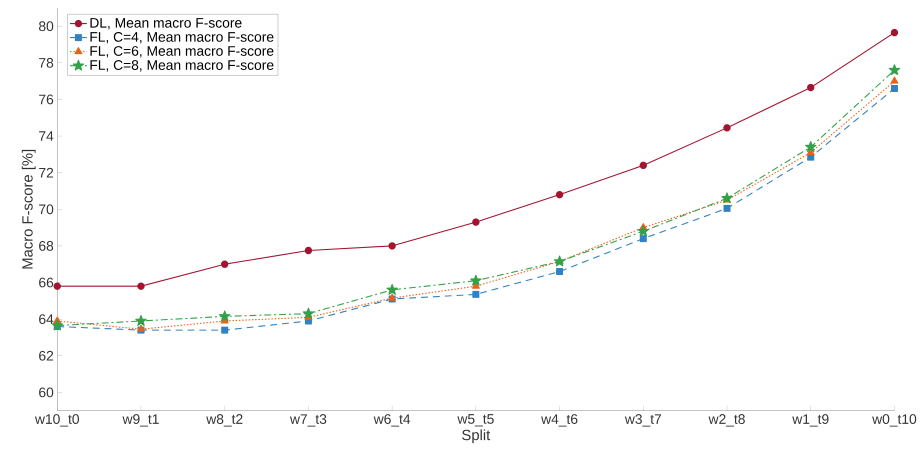 The image size is (920, 463). Describe the element at coordinates (308, 420) in the screenshot. I see `x-tick-label: w7_t3` at that location.